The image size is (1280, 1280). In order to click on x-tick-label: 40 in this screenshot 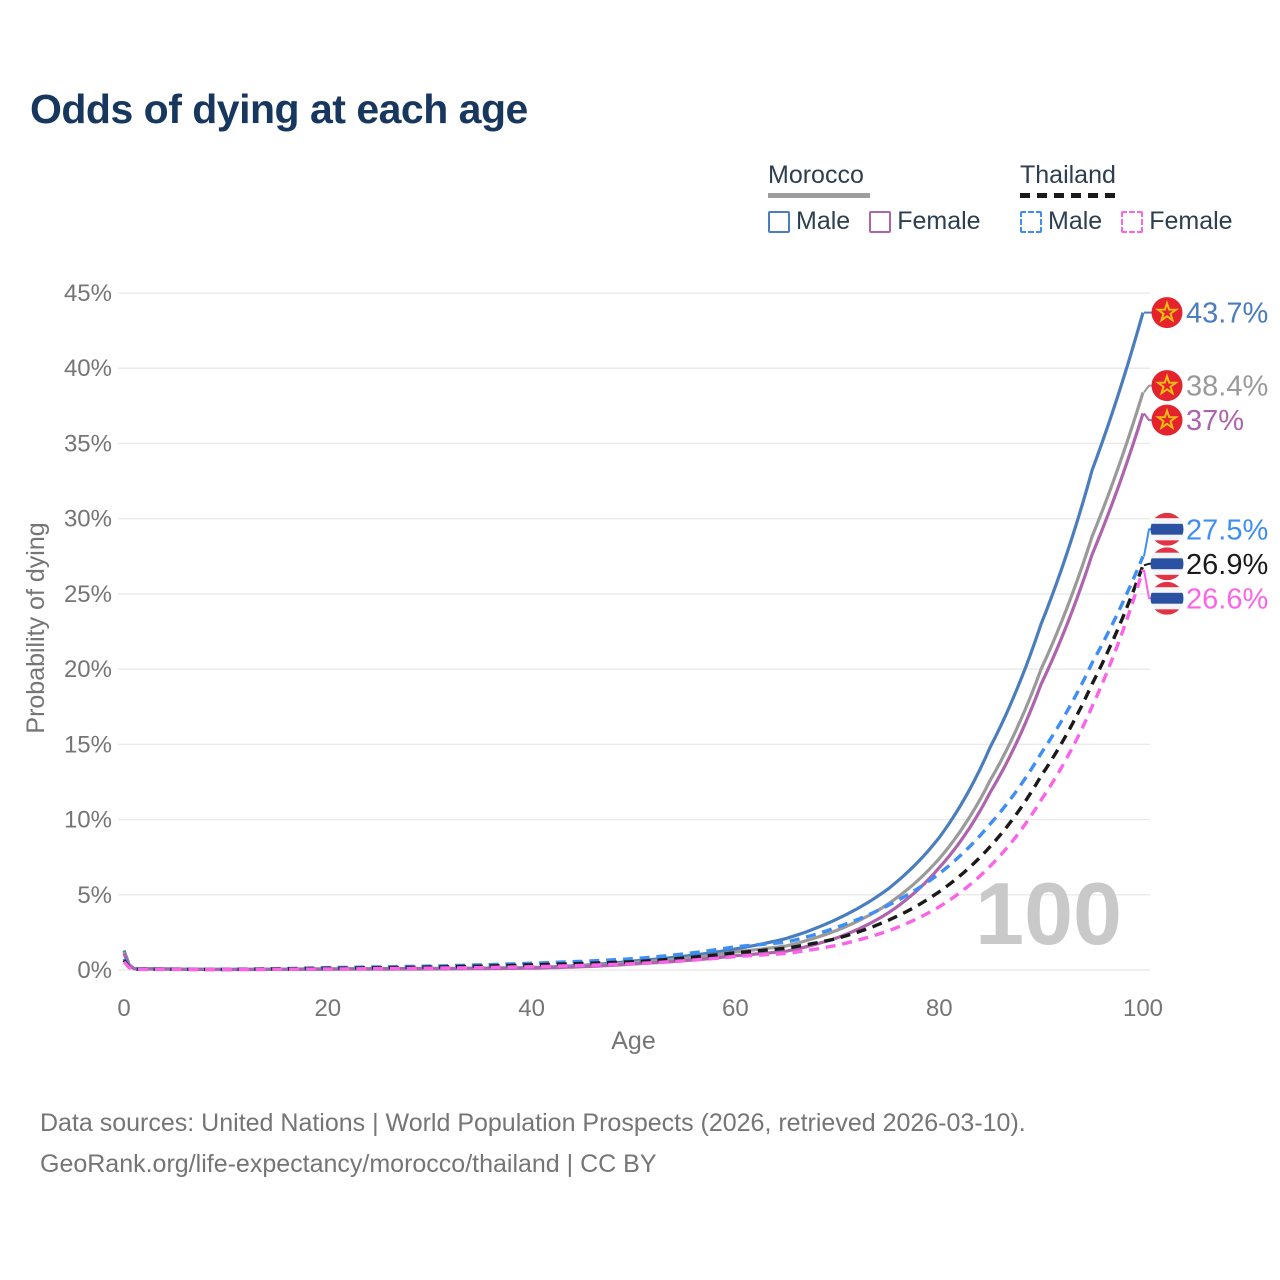, I will do `click(531, 1008)`.